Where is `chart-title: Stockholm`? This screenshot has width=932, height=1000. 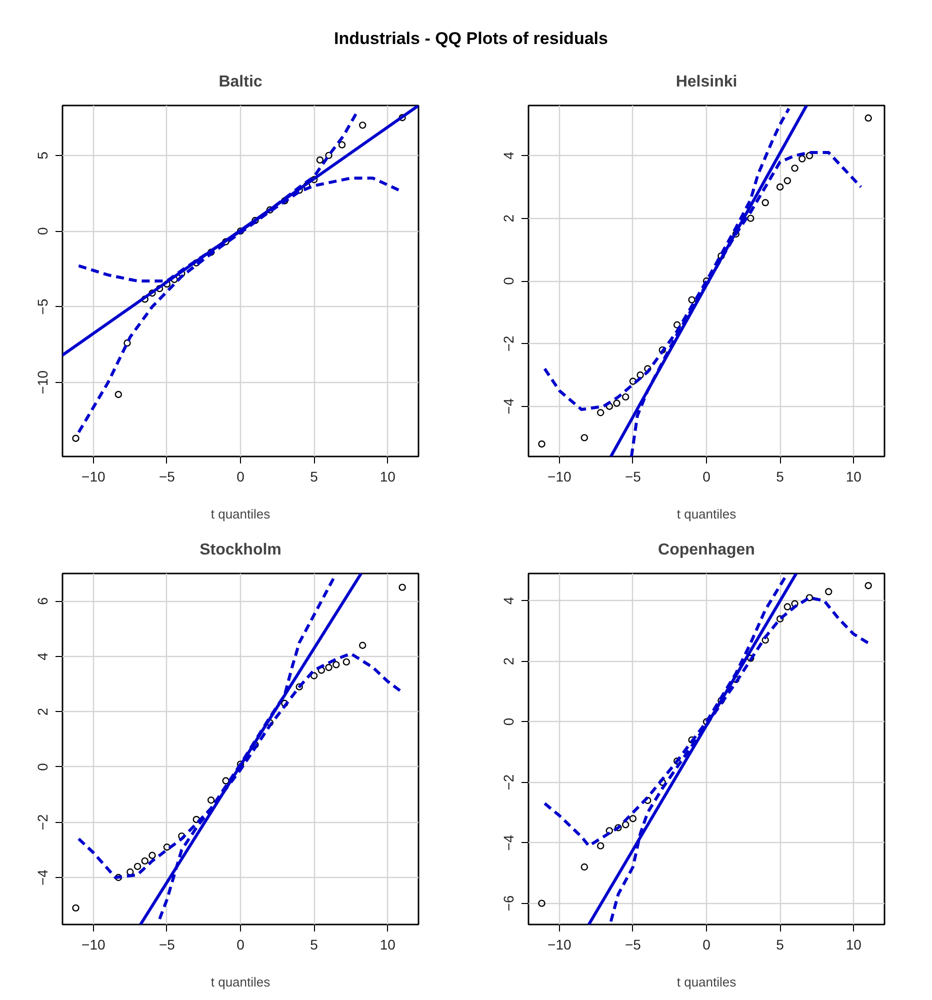 chart-title: Stockholm is located at coordinates (241, 550).